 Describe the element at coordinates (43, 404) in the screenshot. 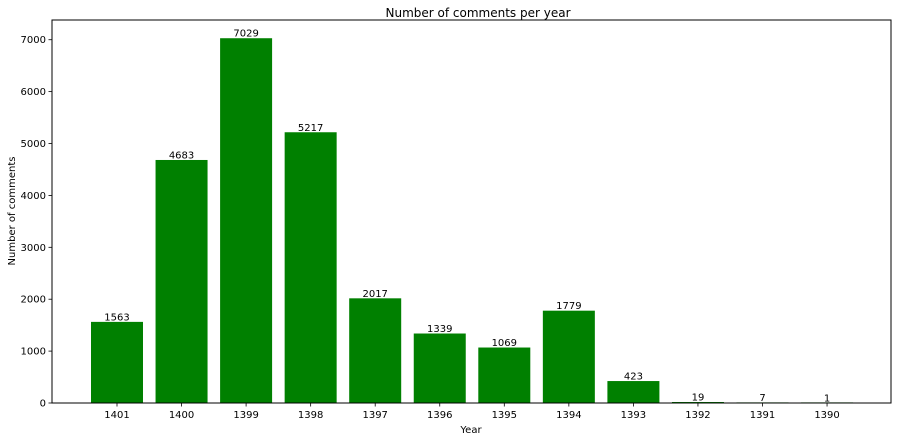

I see `y-tick-label-0: 0` at that location.